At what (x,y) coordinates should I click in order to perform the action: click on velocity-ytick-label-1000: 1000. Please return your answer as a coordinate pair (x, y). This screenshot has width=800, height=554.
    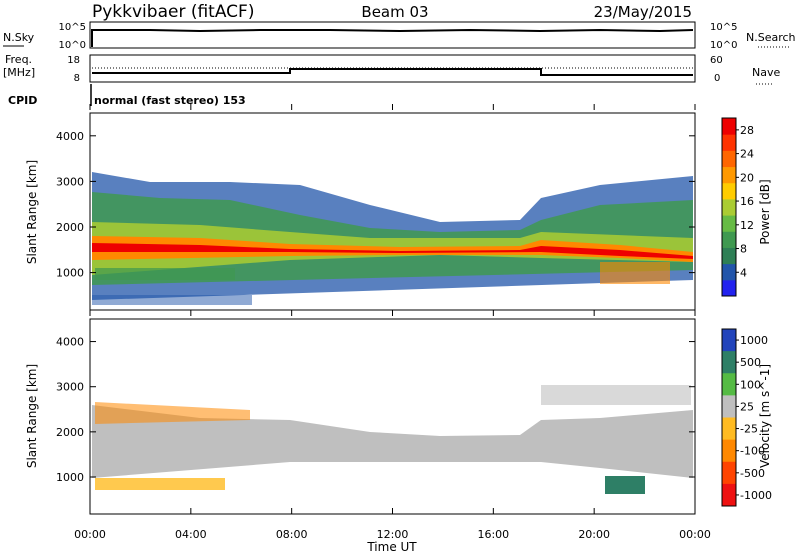
    Looking at the image, I should click on (70, 477).